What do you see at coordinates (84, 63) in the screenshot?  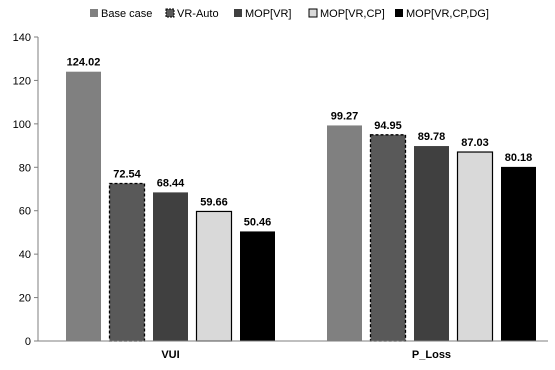 I see `data-label: 124.02` at bounding box center [84, 63].